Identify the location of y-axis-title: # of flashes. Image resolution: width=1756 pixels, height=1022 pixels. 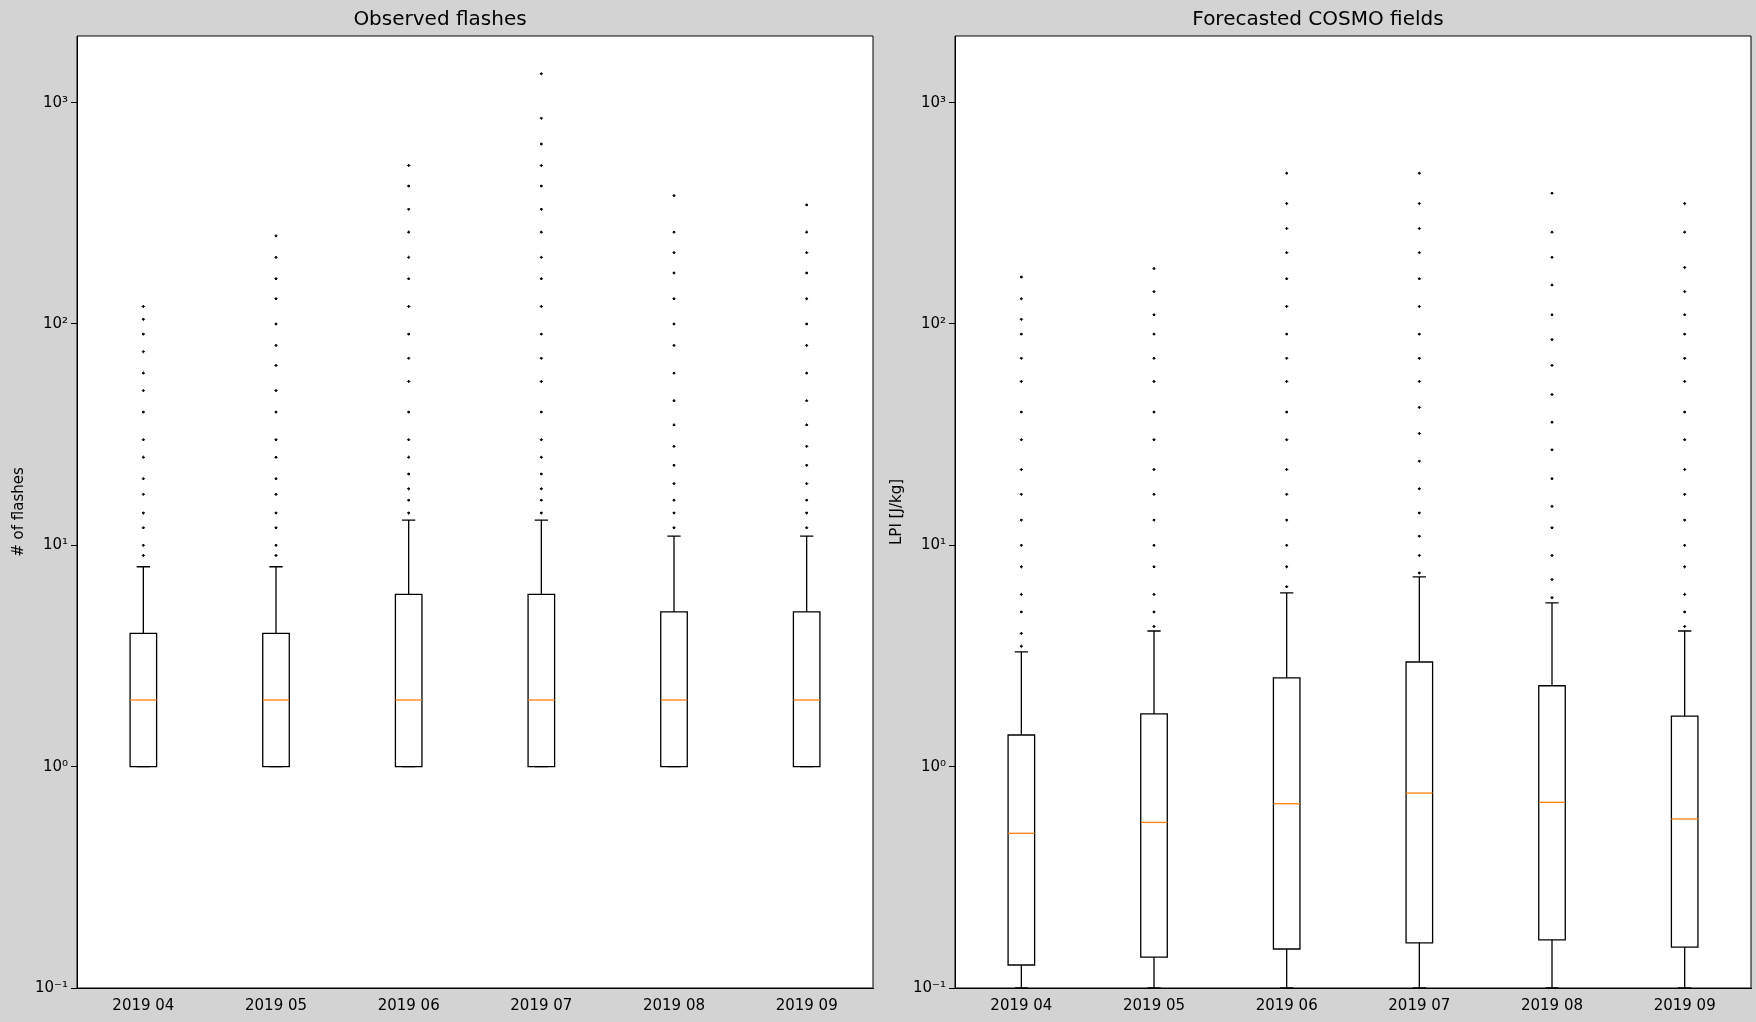
(17, 512).